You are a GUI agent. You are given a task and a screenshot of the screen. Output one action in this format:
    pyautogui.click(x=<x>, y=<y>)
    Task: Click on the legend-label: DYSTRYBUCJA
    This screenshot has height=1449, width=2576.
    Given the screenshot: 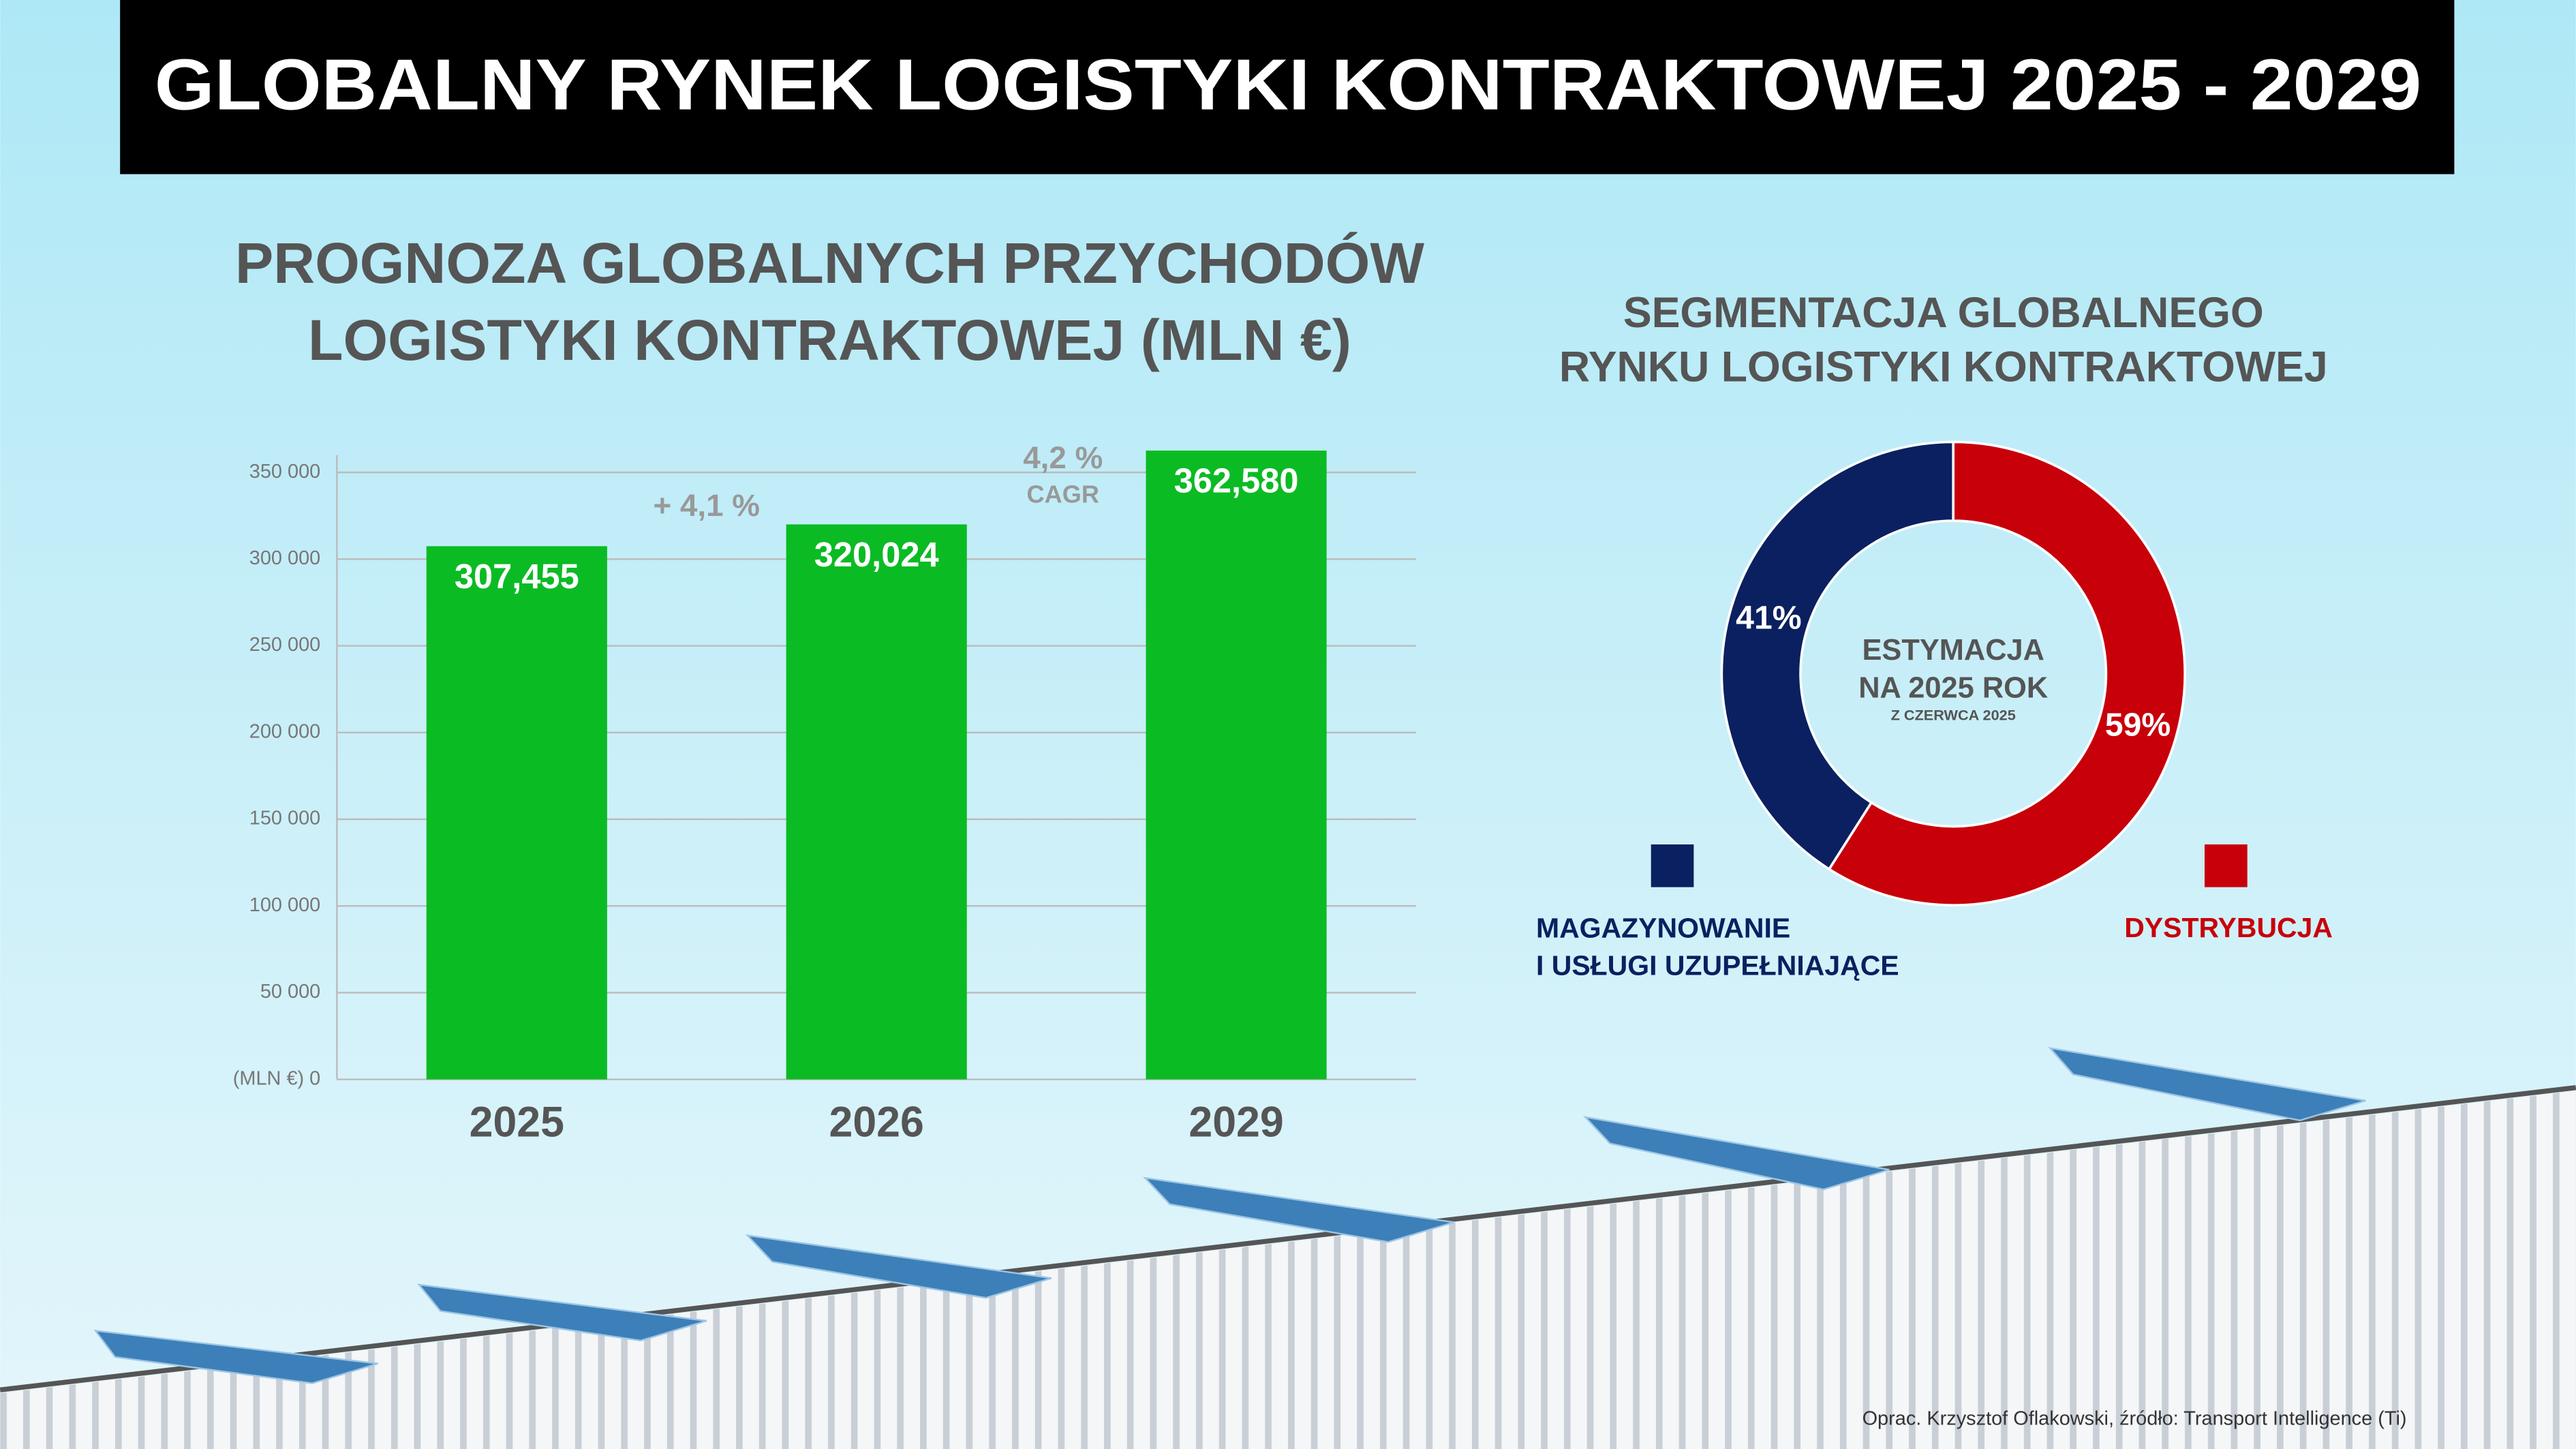 What is the action you would take?
    pyautogui.click(x=2228, y=928)
    